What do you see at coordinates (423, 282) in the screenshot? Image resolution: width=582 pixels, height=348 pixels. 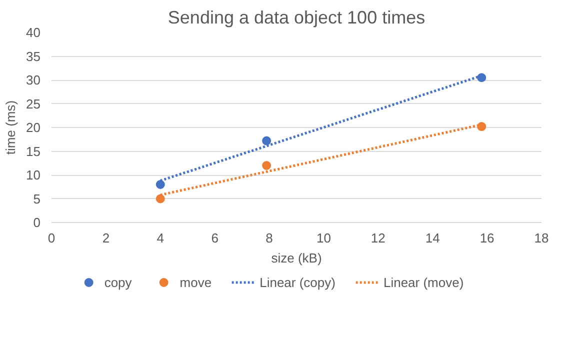 I see `legend-label: Linear (move)` at bounding box center [423, 282].